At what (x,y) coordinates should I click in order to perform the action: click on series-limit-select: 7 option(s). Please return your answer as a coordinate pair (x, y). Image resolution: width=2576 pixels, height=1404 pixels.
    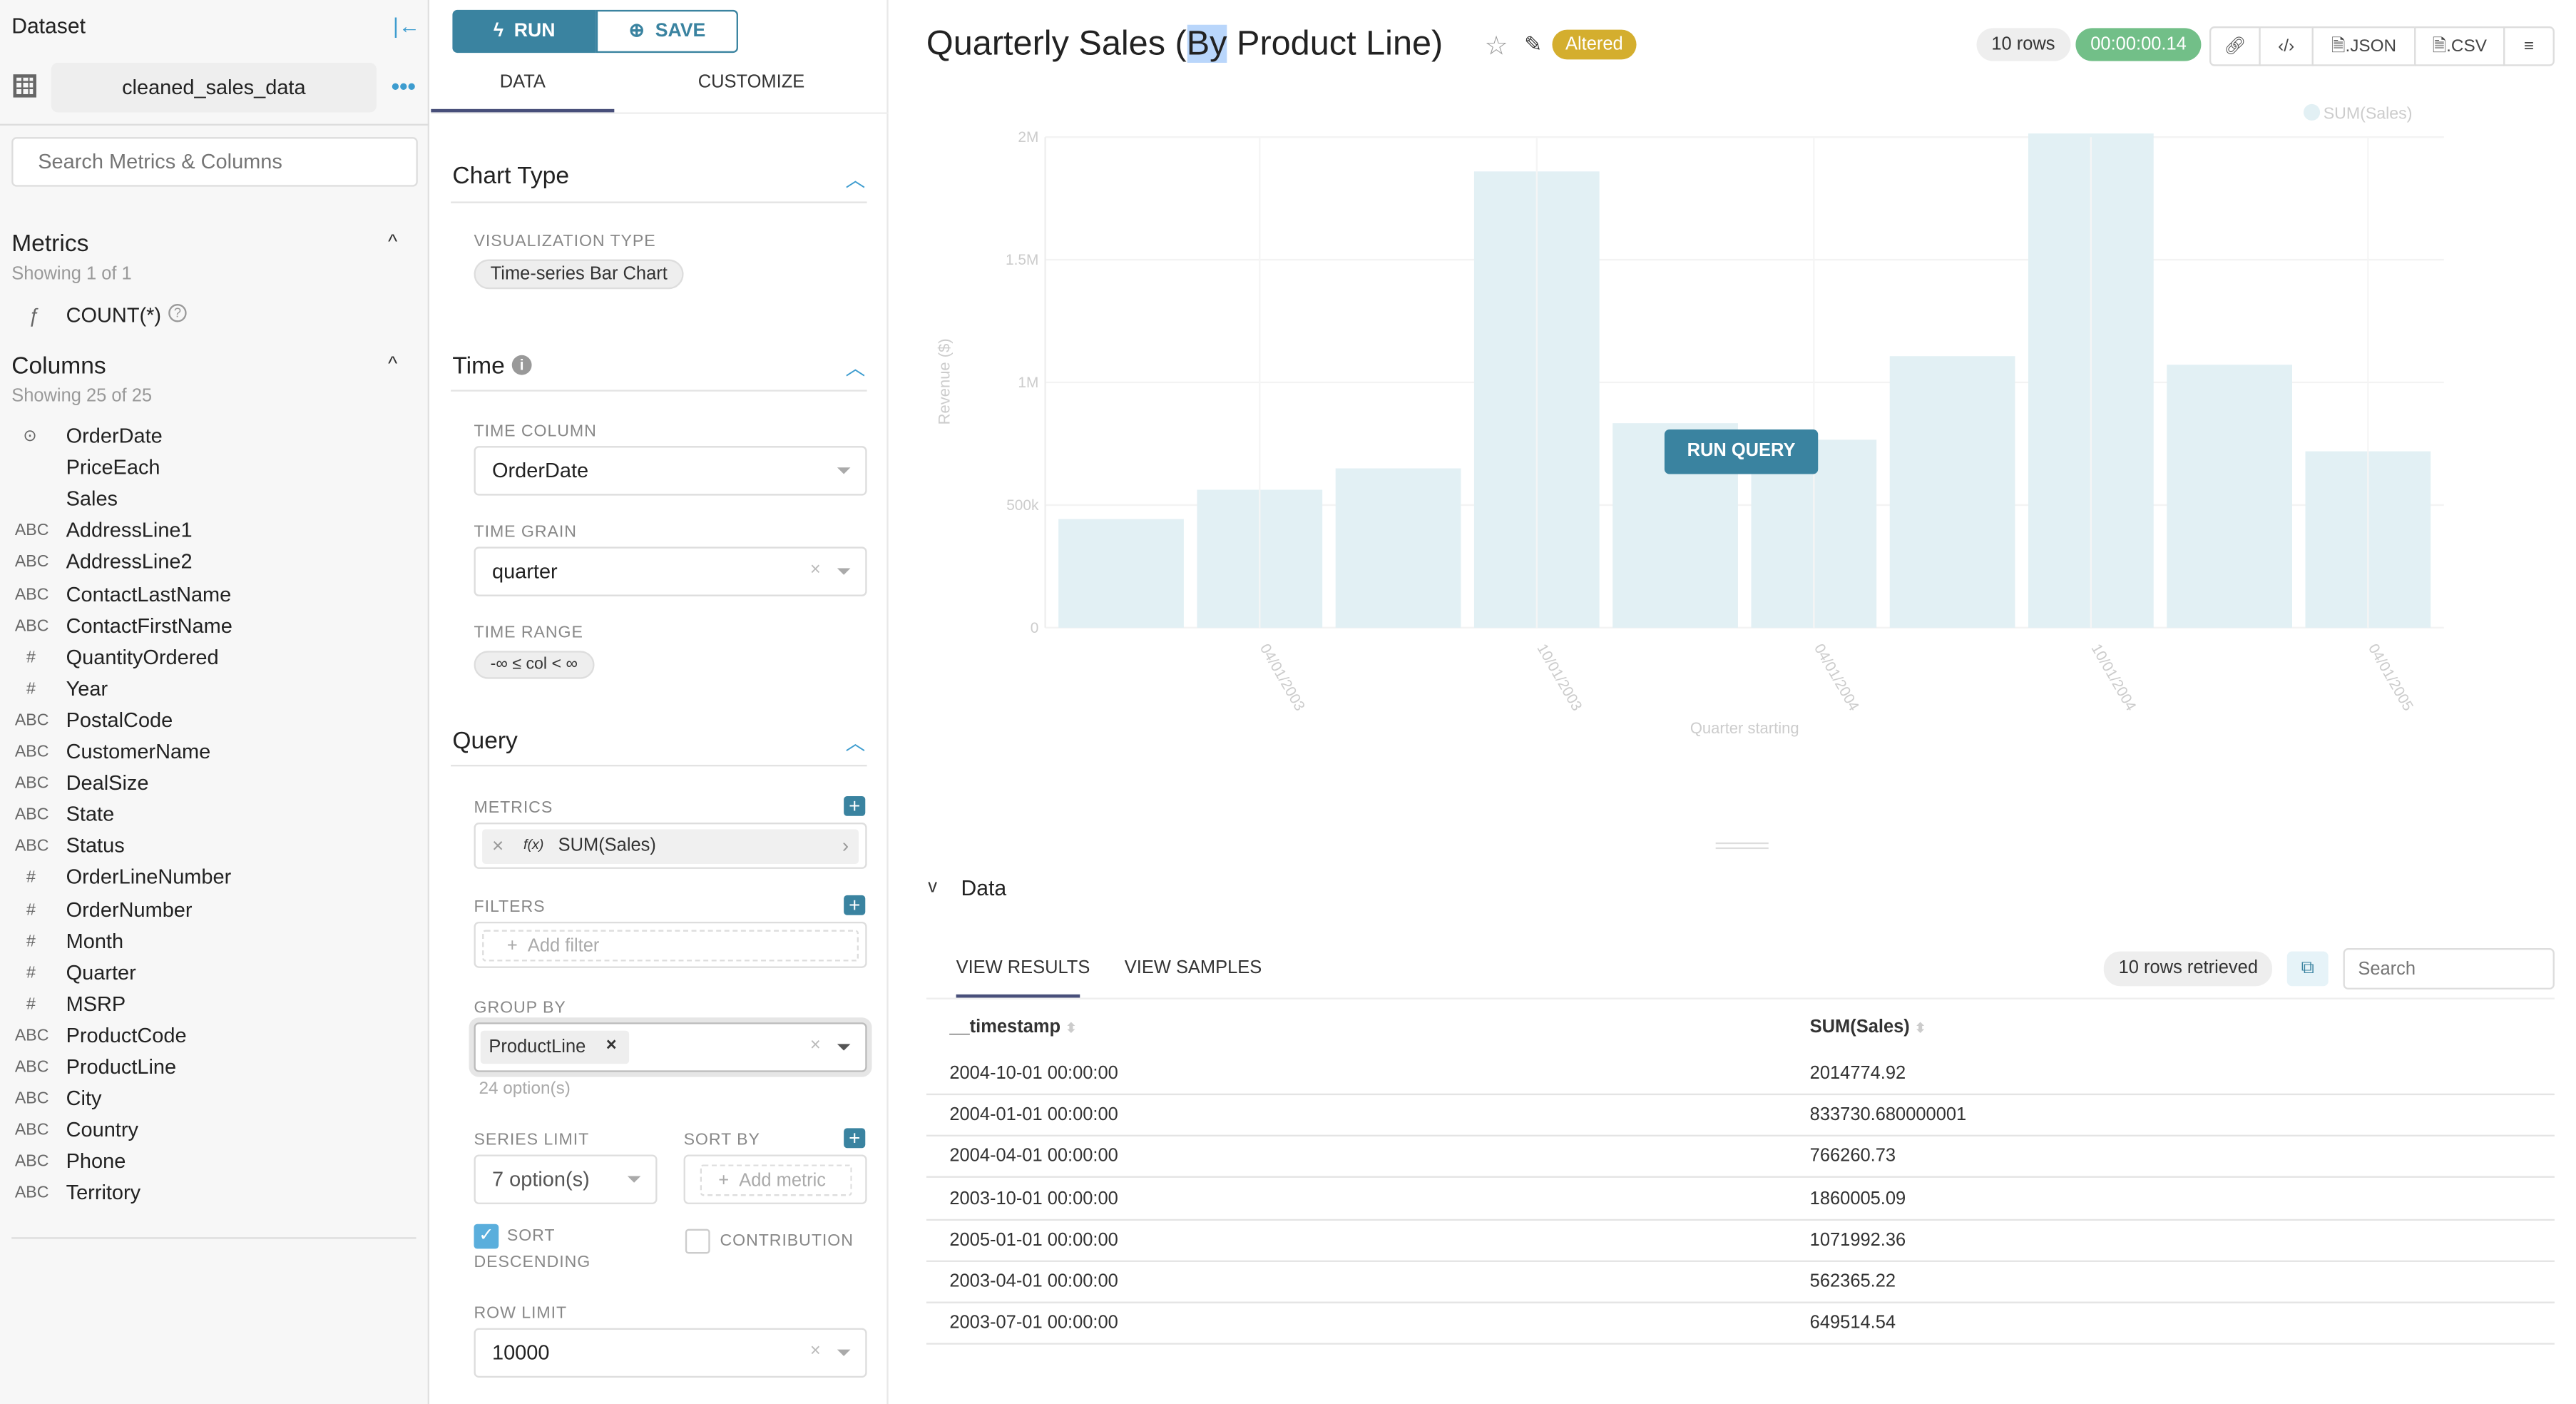
    Looking at the image, I should click on (566, 1179).